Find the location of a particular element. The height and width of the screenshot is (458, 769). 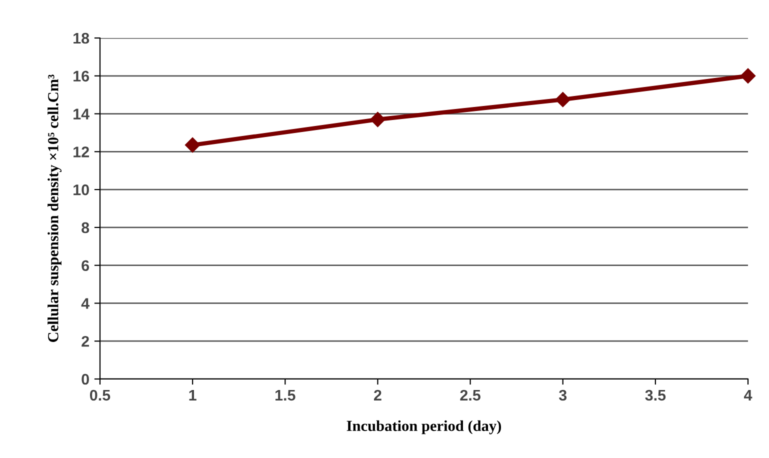

y-tick-label: 14 is located at coordinates (82, 114).